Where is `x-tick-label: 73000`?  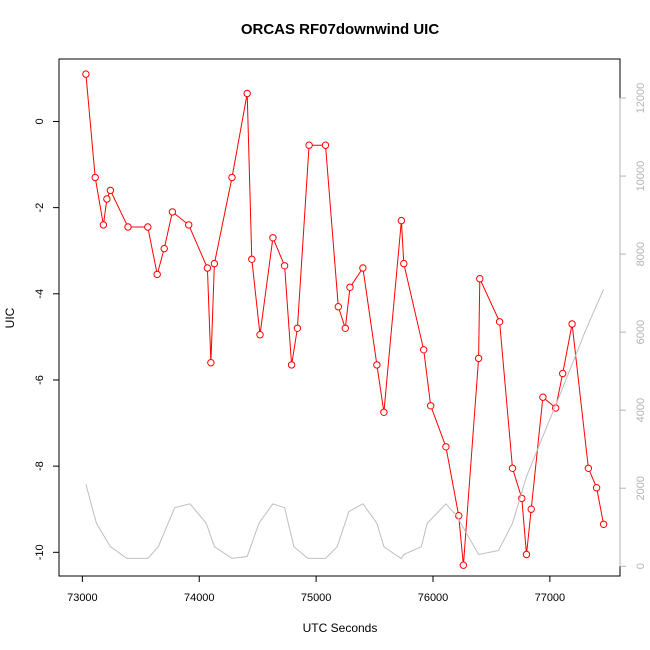 x-tick-label: 73000 is located at coordinates (82, 598).